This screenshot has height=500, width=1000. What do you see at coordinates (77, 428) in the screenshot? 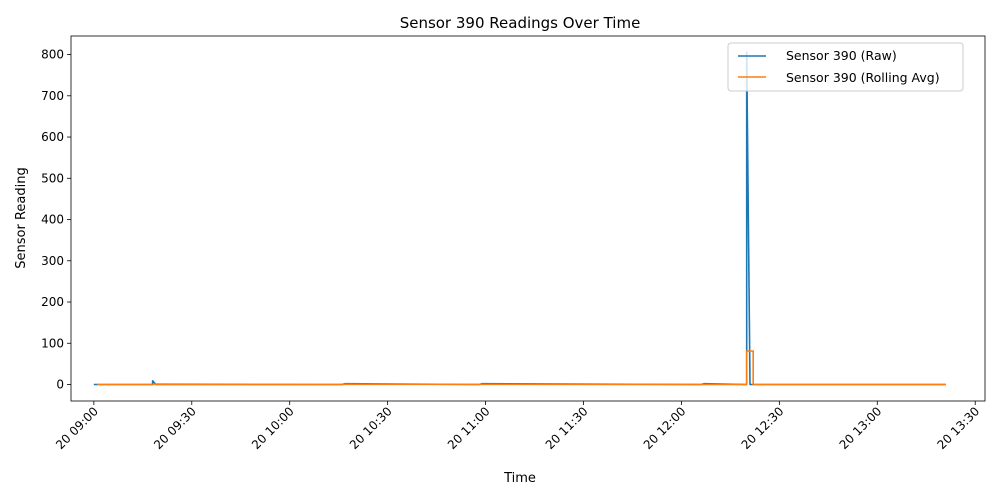
I see `x-tick-label: 20 09:00` at bounding box center [77, 428].